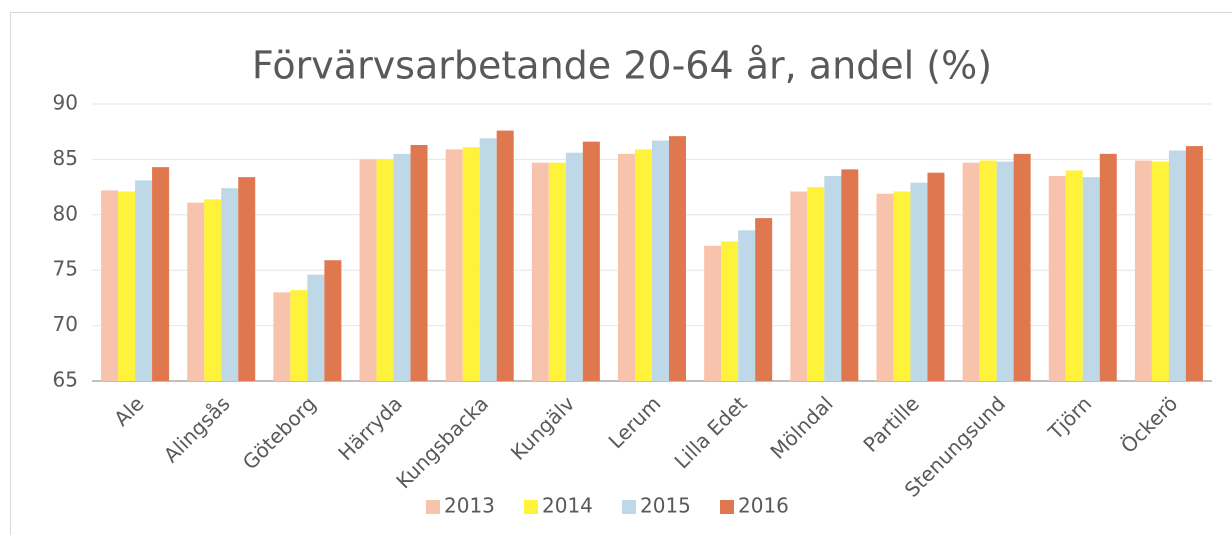 This screenshot has width=1232, height=539. Describe the element at coordinates (567, 506) in the screenshot. I see `legend-label: 2014` at that location.